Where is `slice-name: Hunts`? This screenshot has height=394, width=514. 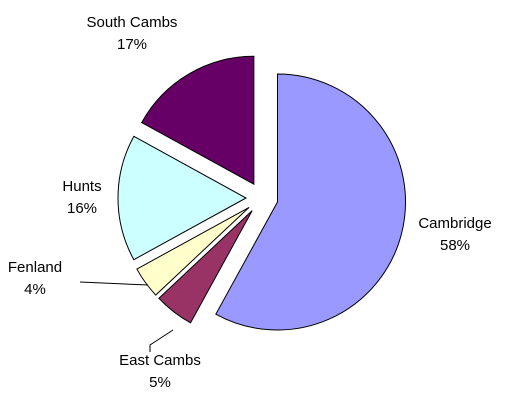
slice-name: Hunts is located at coordinates (81, 186).